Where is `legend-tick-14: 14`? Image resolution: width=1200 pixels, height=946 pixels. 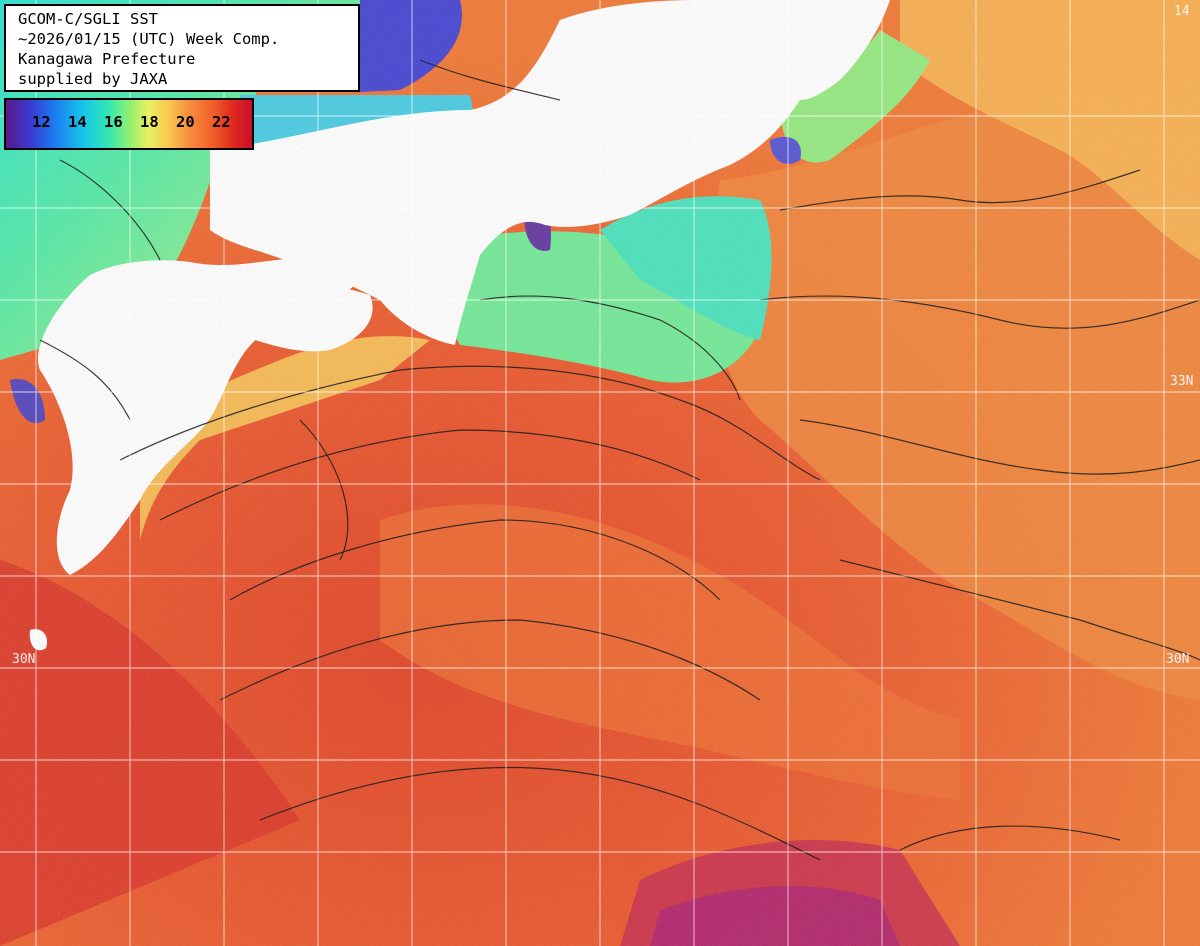 legend-tick-14: 14 is located at coordinates (77, 122).